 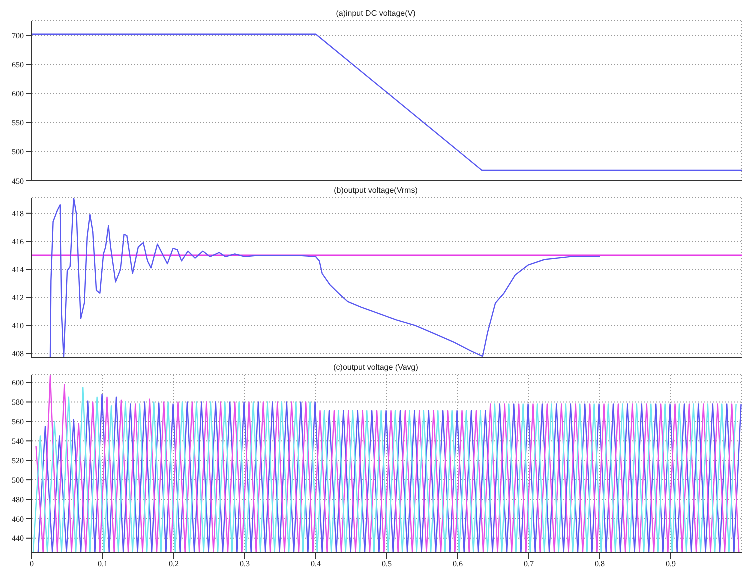 I want to click on y-tick-label: 580, so click(x=18, y=403).